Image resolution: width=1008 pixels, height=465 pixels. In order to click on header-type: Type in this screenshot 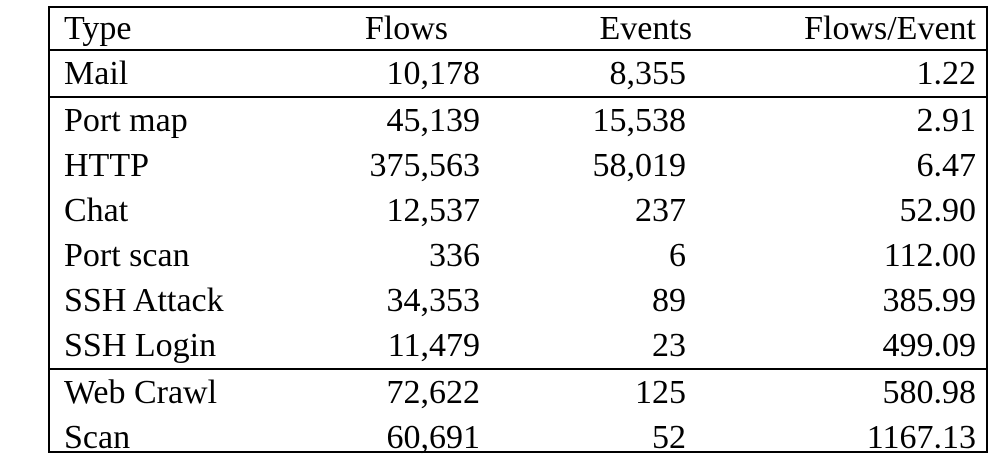, I will do `click(158, 29)`.